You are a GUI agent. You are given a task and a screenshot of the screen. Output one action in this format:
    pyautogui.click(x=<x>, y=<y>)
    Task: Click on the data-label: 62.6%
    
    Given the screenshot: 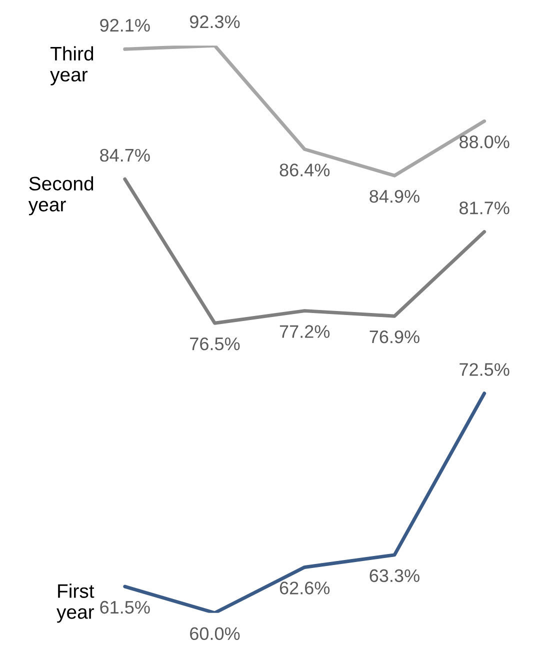 What is the action you would take?
    pyautogui.click(x=305, y=588)
    